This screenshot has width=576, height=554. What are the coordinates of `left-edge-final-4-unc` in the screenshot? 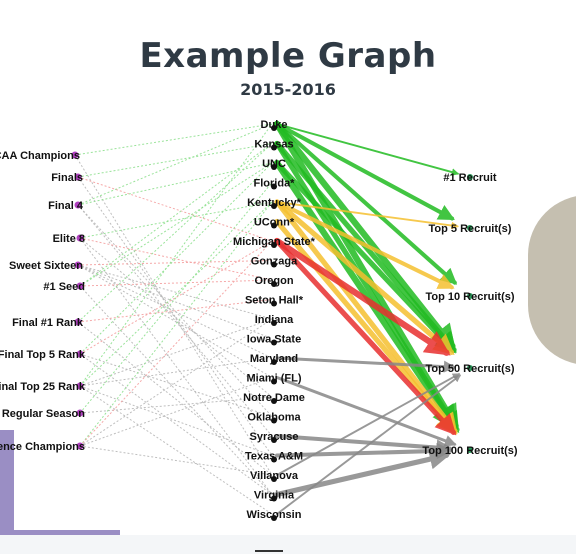 It's located at (175, 184).